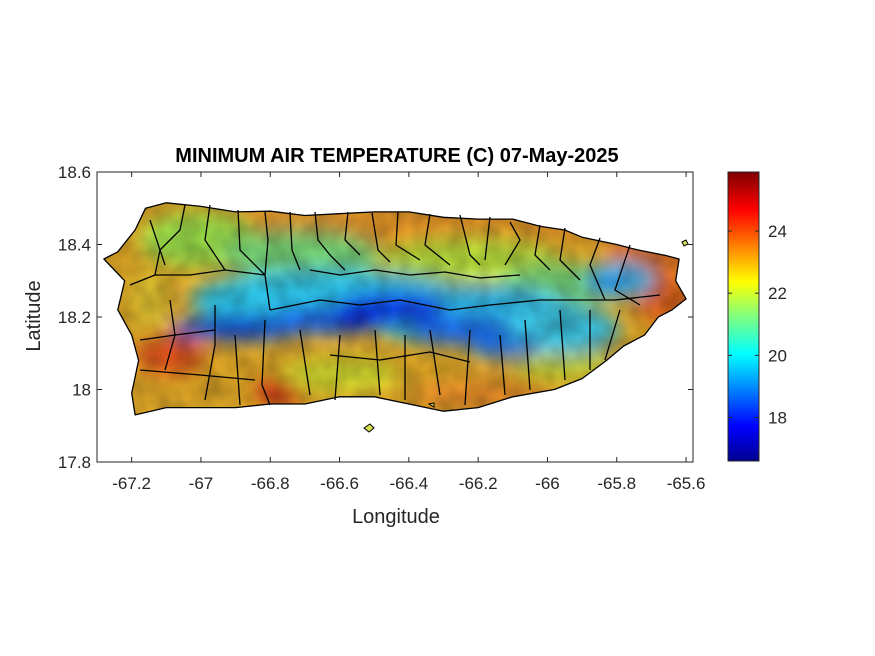 Image resolution: width=875 pixels, height=656 pixels. I want to click on x-tick-label: -67, so click(201, 483).